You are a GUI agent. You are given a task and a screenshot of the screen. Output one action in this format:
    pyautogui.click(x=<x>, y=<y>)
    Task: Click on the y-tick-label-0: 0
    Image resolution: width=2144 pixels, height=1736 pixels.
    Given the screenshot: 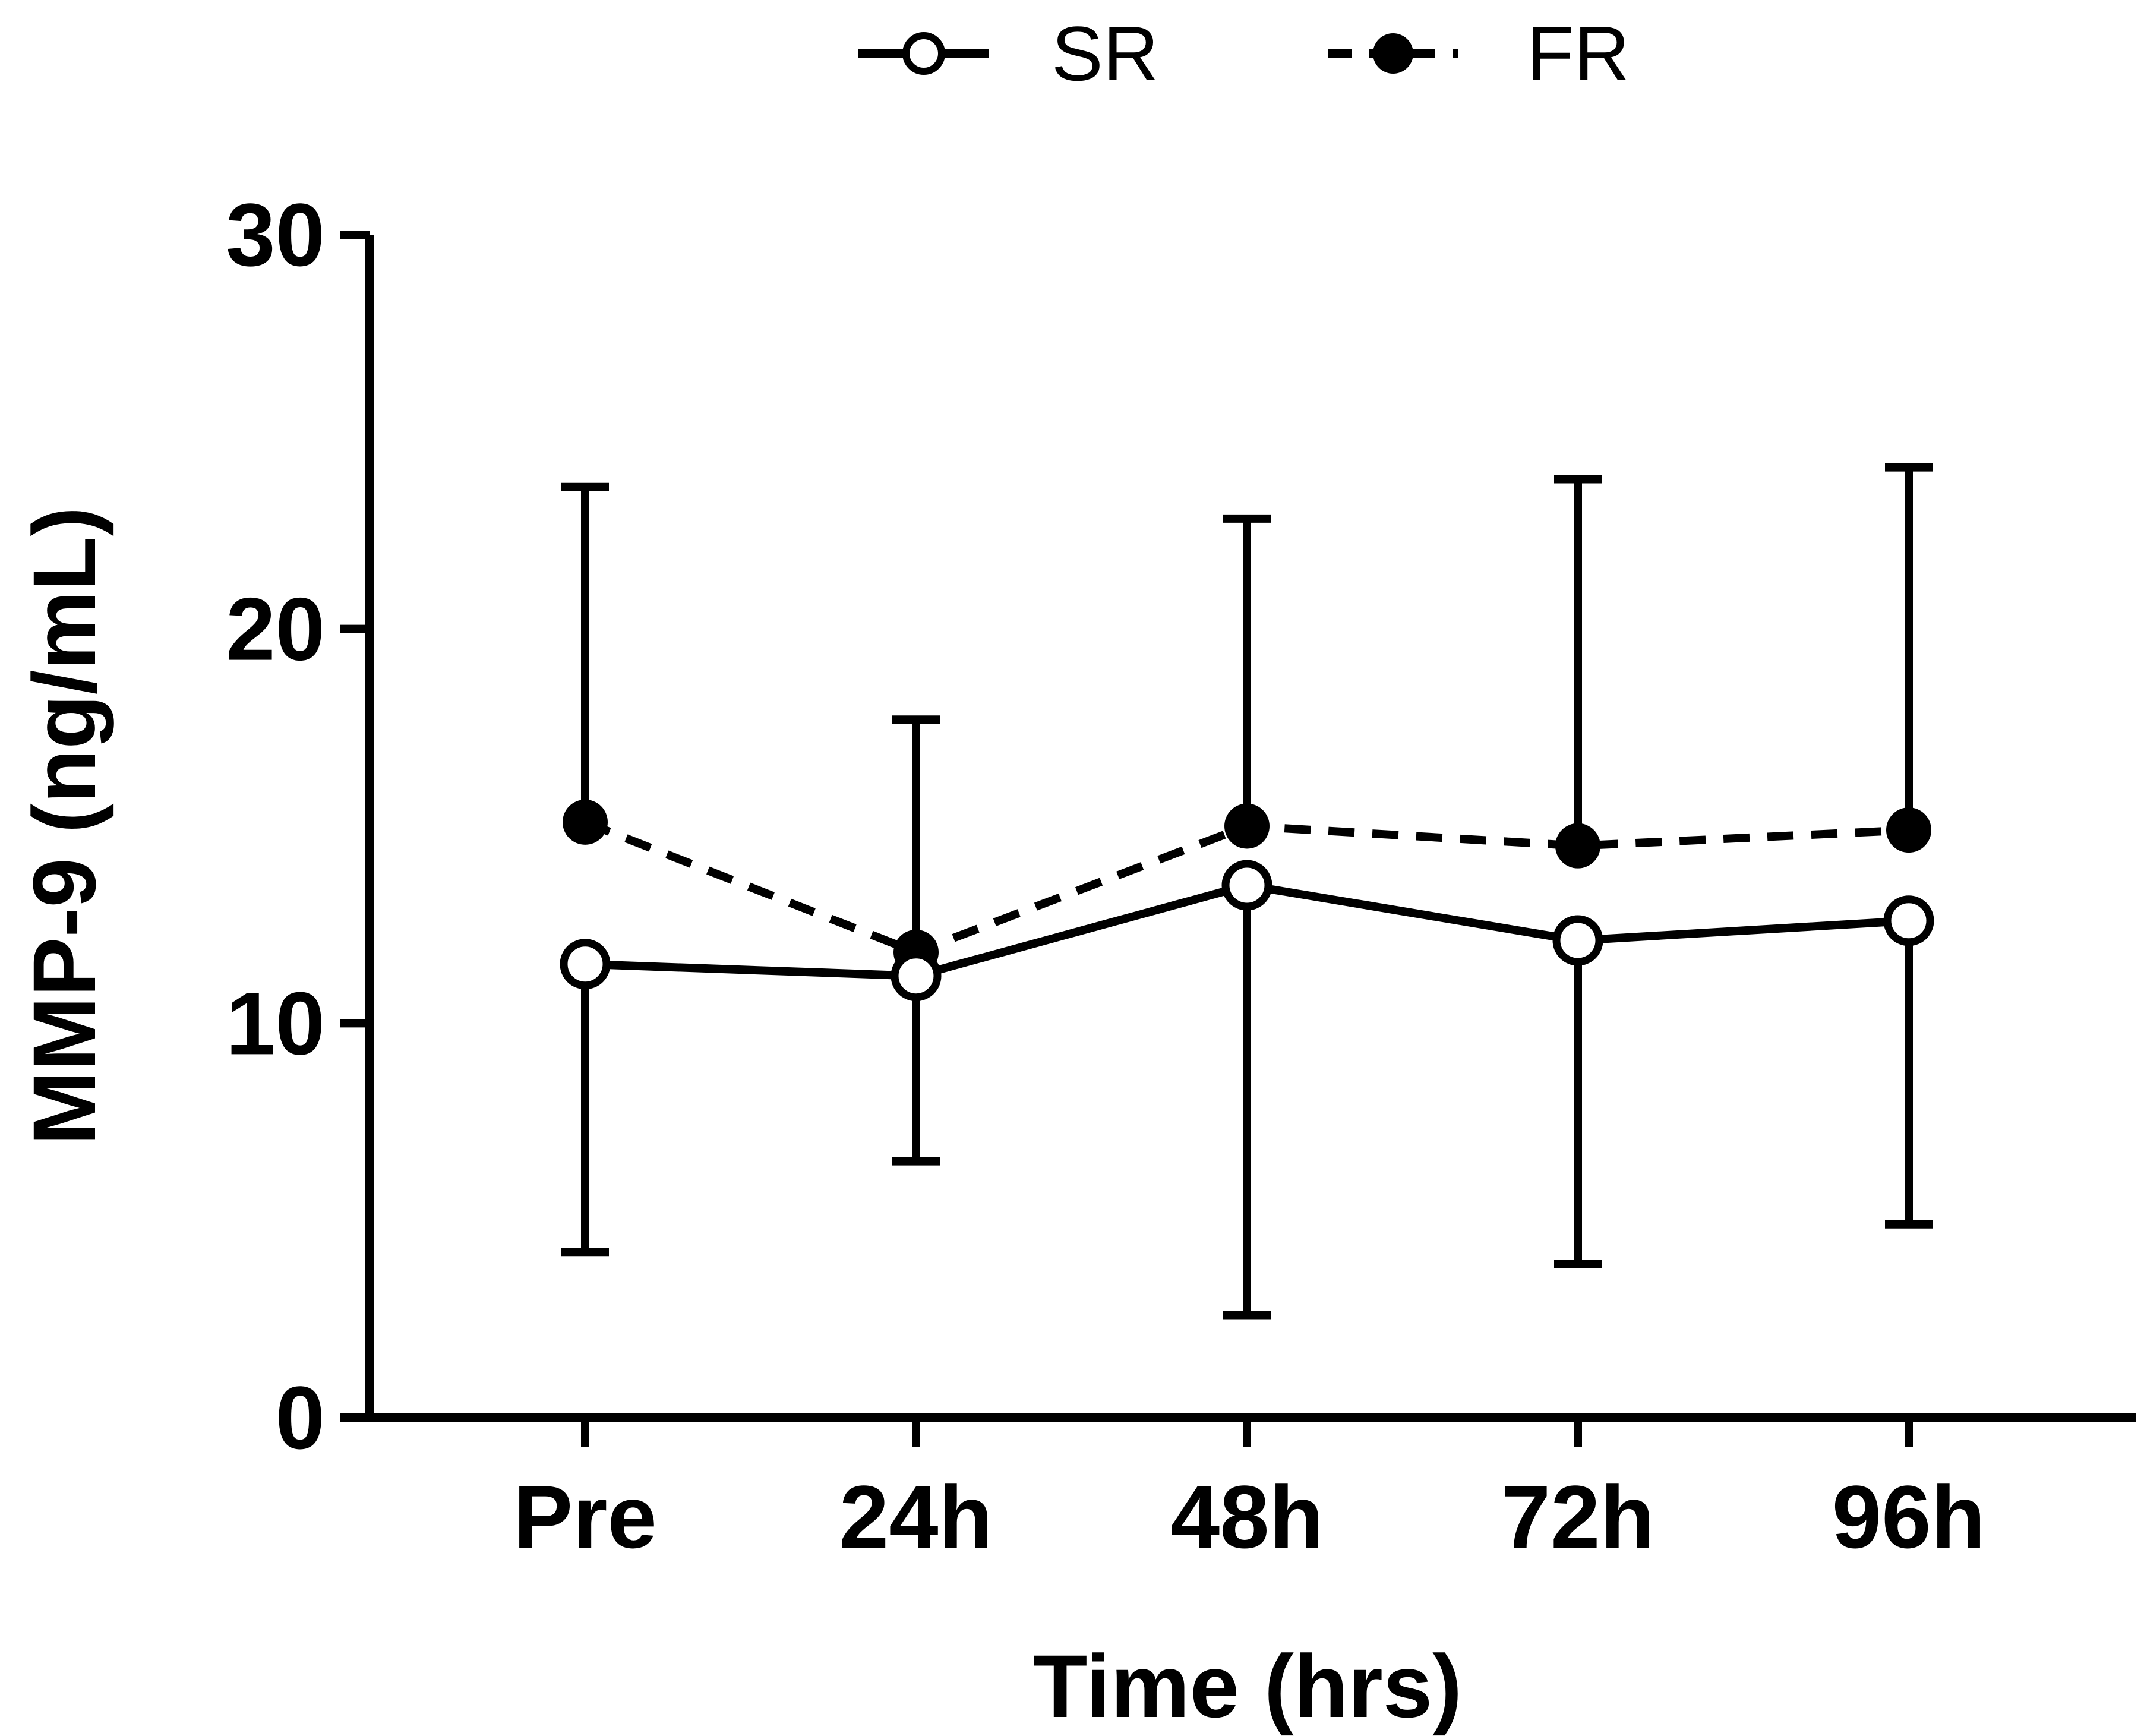 What is the action you would take?
    pyautogui.click(x=300, y=1417)
    